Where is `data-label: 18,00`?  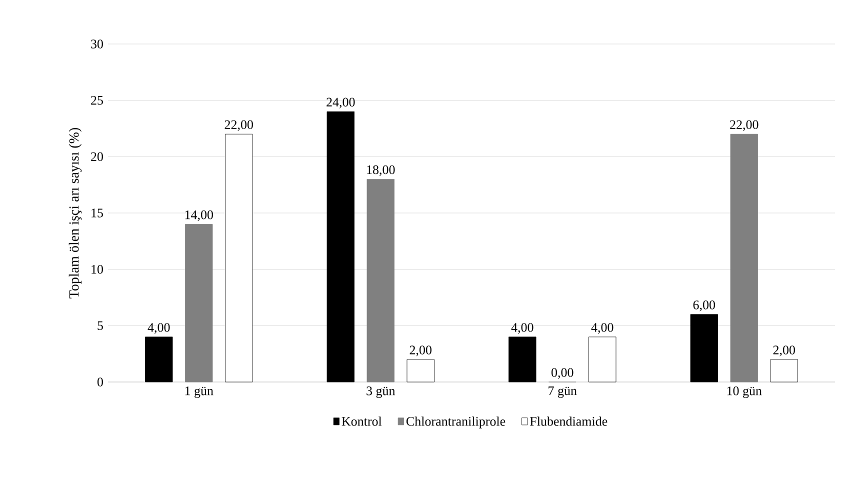
data-label: 18,00 is located at coordinates (381, 170).